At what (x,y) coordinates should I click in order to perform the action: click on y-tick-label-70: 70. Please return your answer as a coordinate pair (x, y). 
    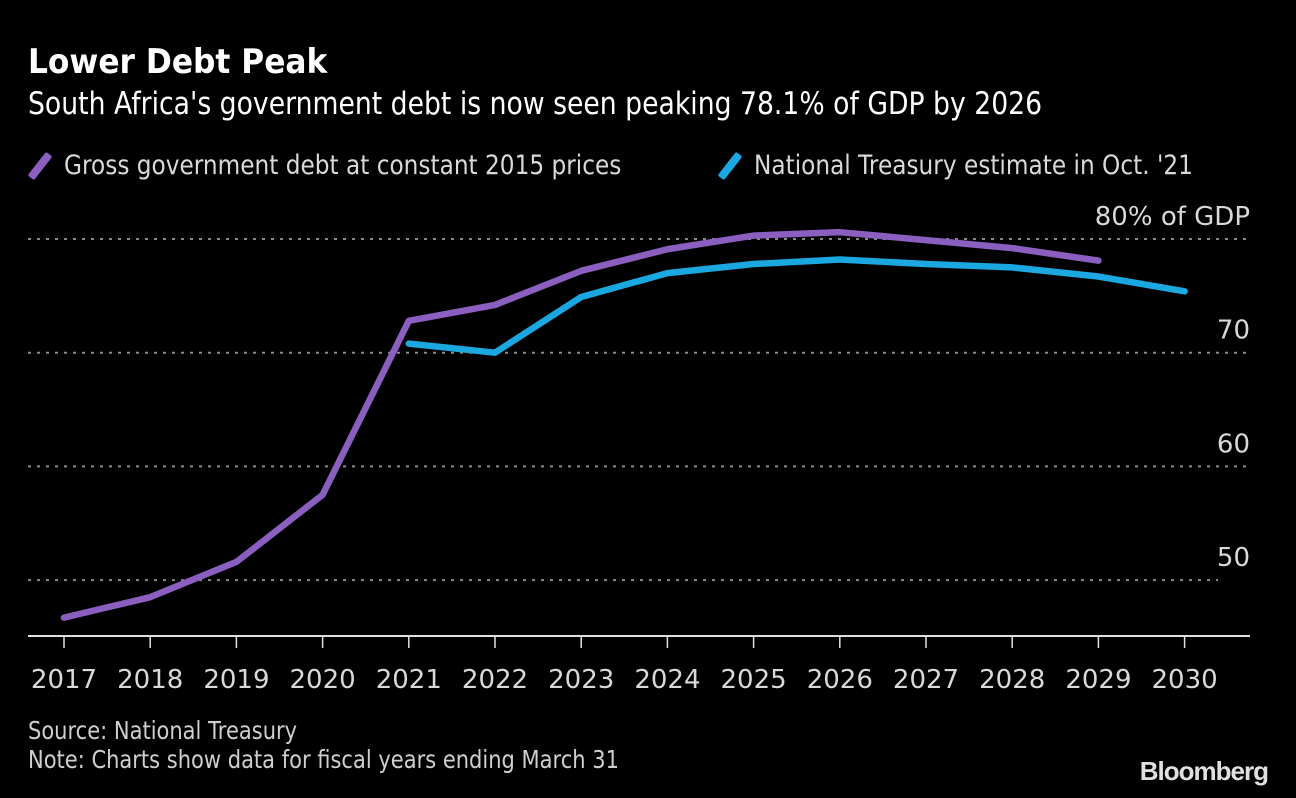
    Looking at the image, I should click on (1233, 331).